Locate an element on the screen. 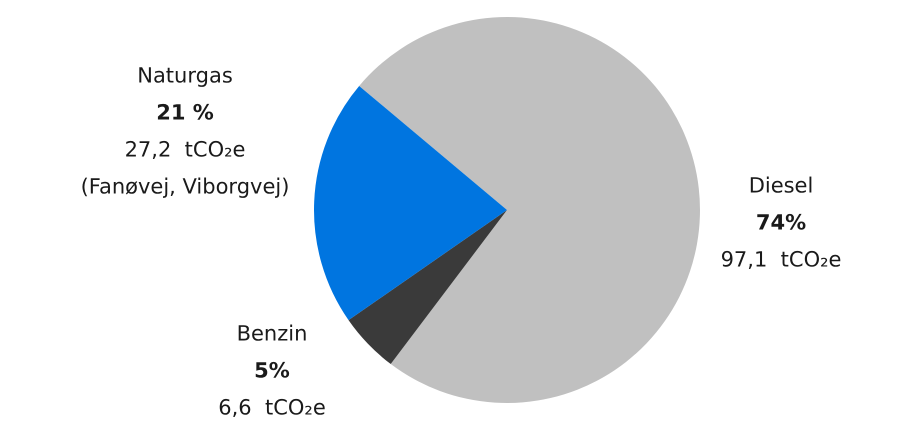  data-label: 5% 6,6 tCO₂e is located at coordinates (272, 389).